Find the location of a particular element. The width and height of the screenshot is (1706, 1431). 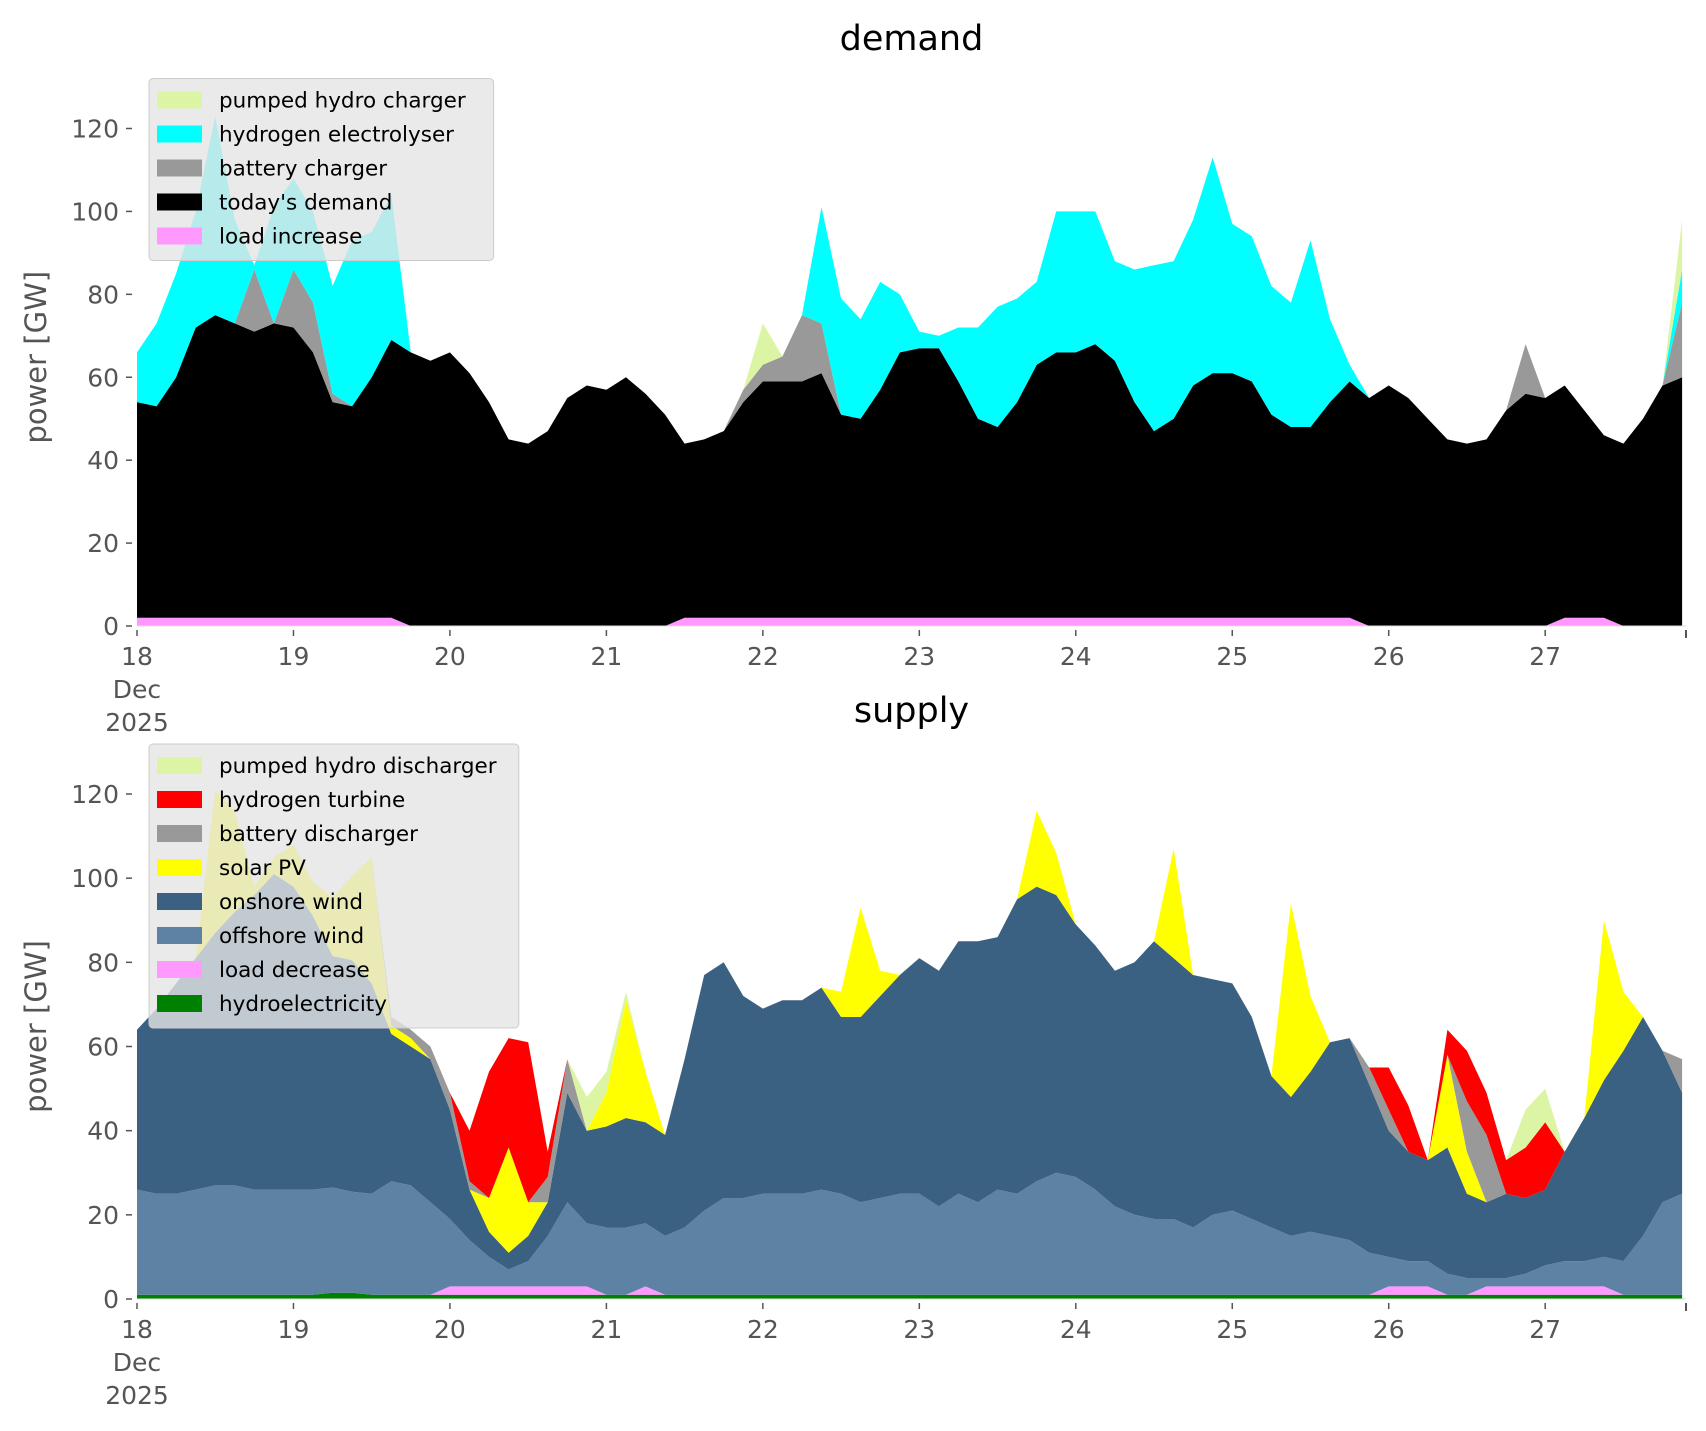

chart-title: demand is located at coordinates (912, 39).